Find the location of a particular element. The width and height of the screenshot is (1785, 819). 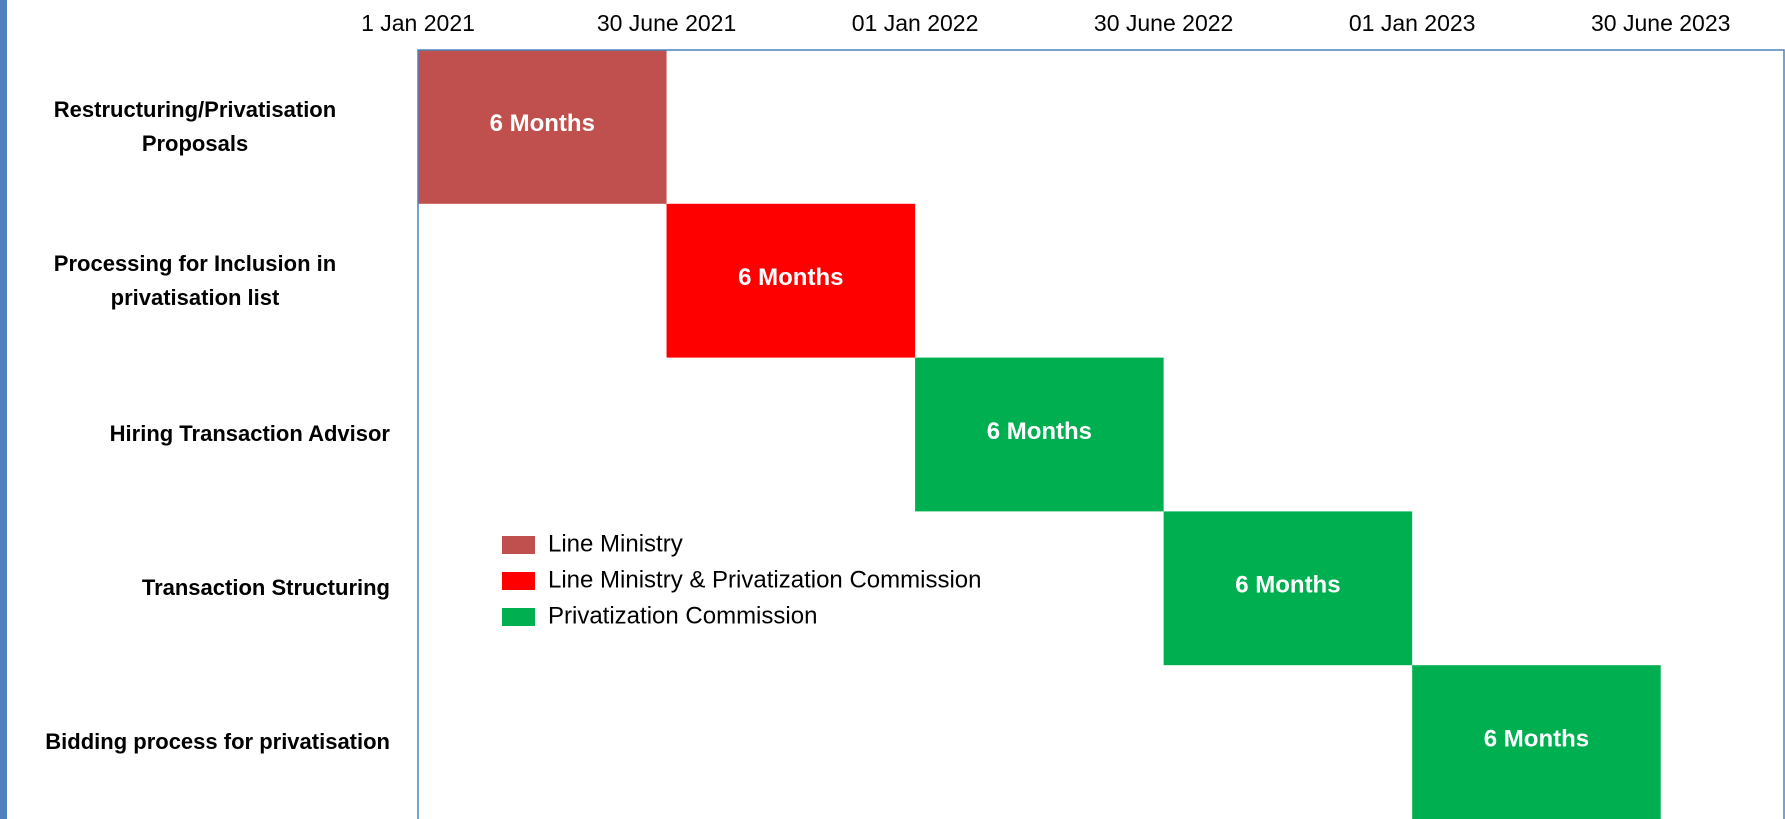

task-label-row: Bidding process for privatisation is located at coordinates (217, 742).